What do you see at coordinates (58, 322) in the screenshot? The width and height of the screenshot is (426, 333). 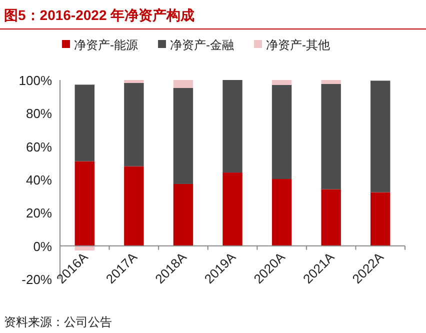 I see `text: 资料来源：公司公告` at bounding box center [58, 322].